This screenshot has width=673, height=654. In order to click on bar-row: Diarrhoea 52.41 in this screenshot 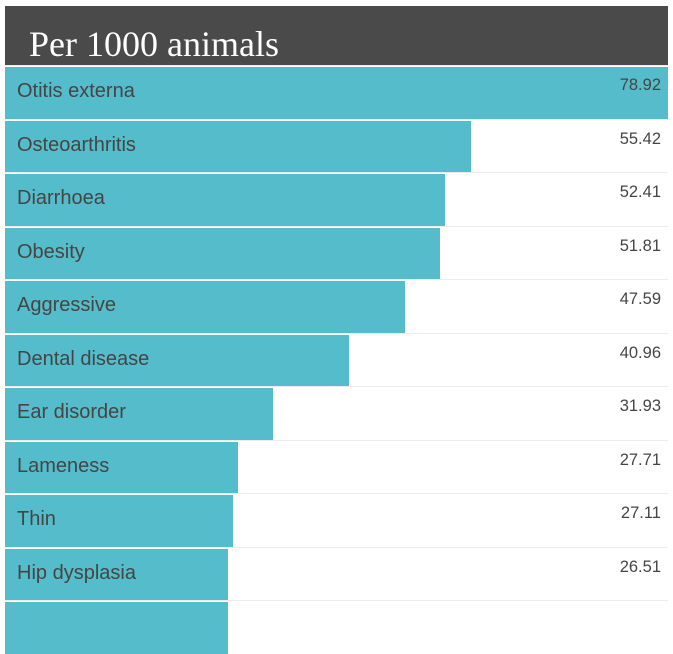, I will do `click(336, 199)`.